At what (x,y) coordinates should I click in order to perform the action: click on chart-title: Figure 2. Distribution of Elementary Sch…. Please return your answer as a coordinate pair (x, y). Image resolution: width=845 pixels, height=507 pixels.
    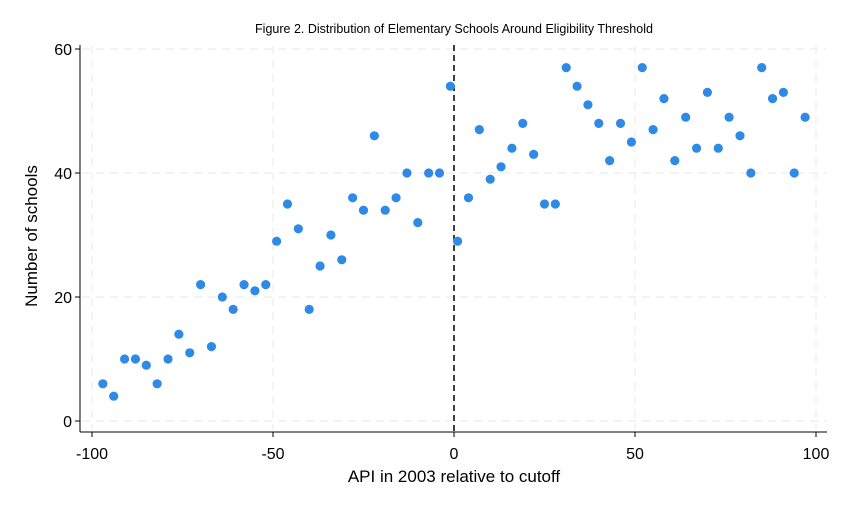
    Looking at the image, I should click on (454, 29).